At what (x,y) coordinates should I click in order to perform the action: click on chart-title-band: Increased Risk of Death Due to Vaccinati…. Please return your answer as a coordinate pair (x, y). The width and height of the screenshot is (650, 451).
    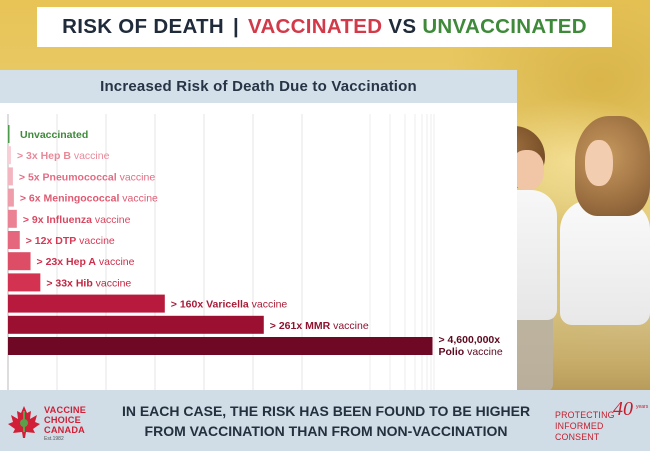
    Looking at the image, I should click on (258, 86).